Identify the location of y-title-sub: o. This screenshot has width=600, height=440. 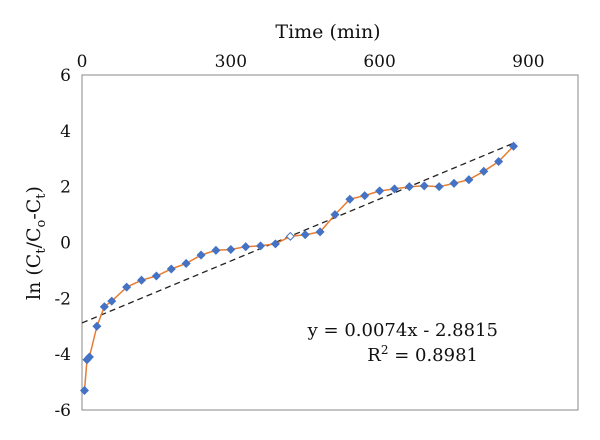
(41, 223).